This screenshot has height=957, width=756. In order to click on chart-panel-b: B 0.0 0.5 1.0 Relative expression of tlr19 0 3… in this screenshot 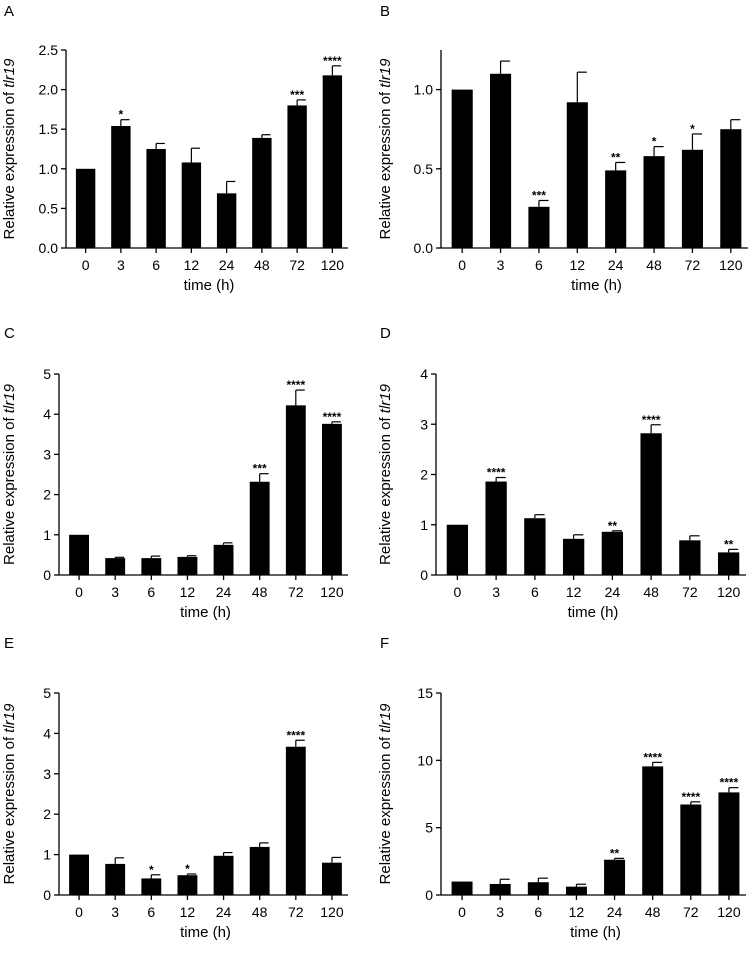, I will do `click(562, 148)`.